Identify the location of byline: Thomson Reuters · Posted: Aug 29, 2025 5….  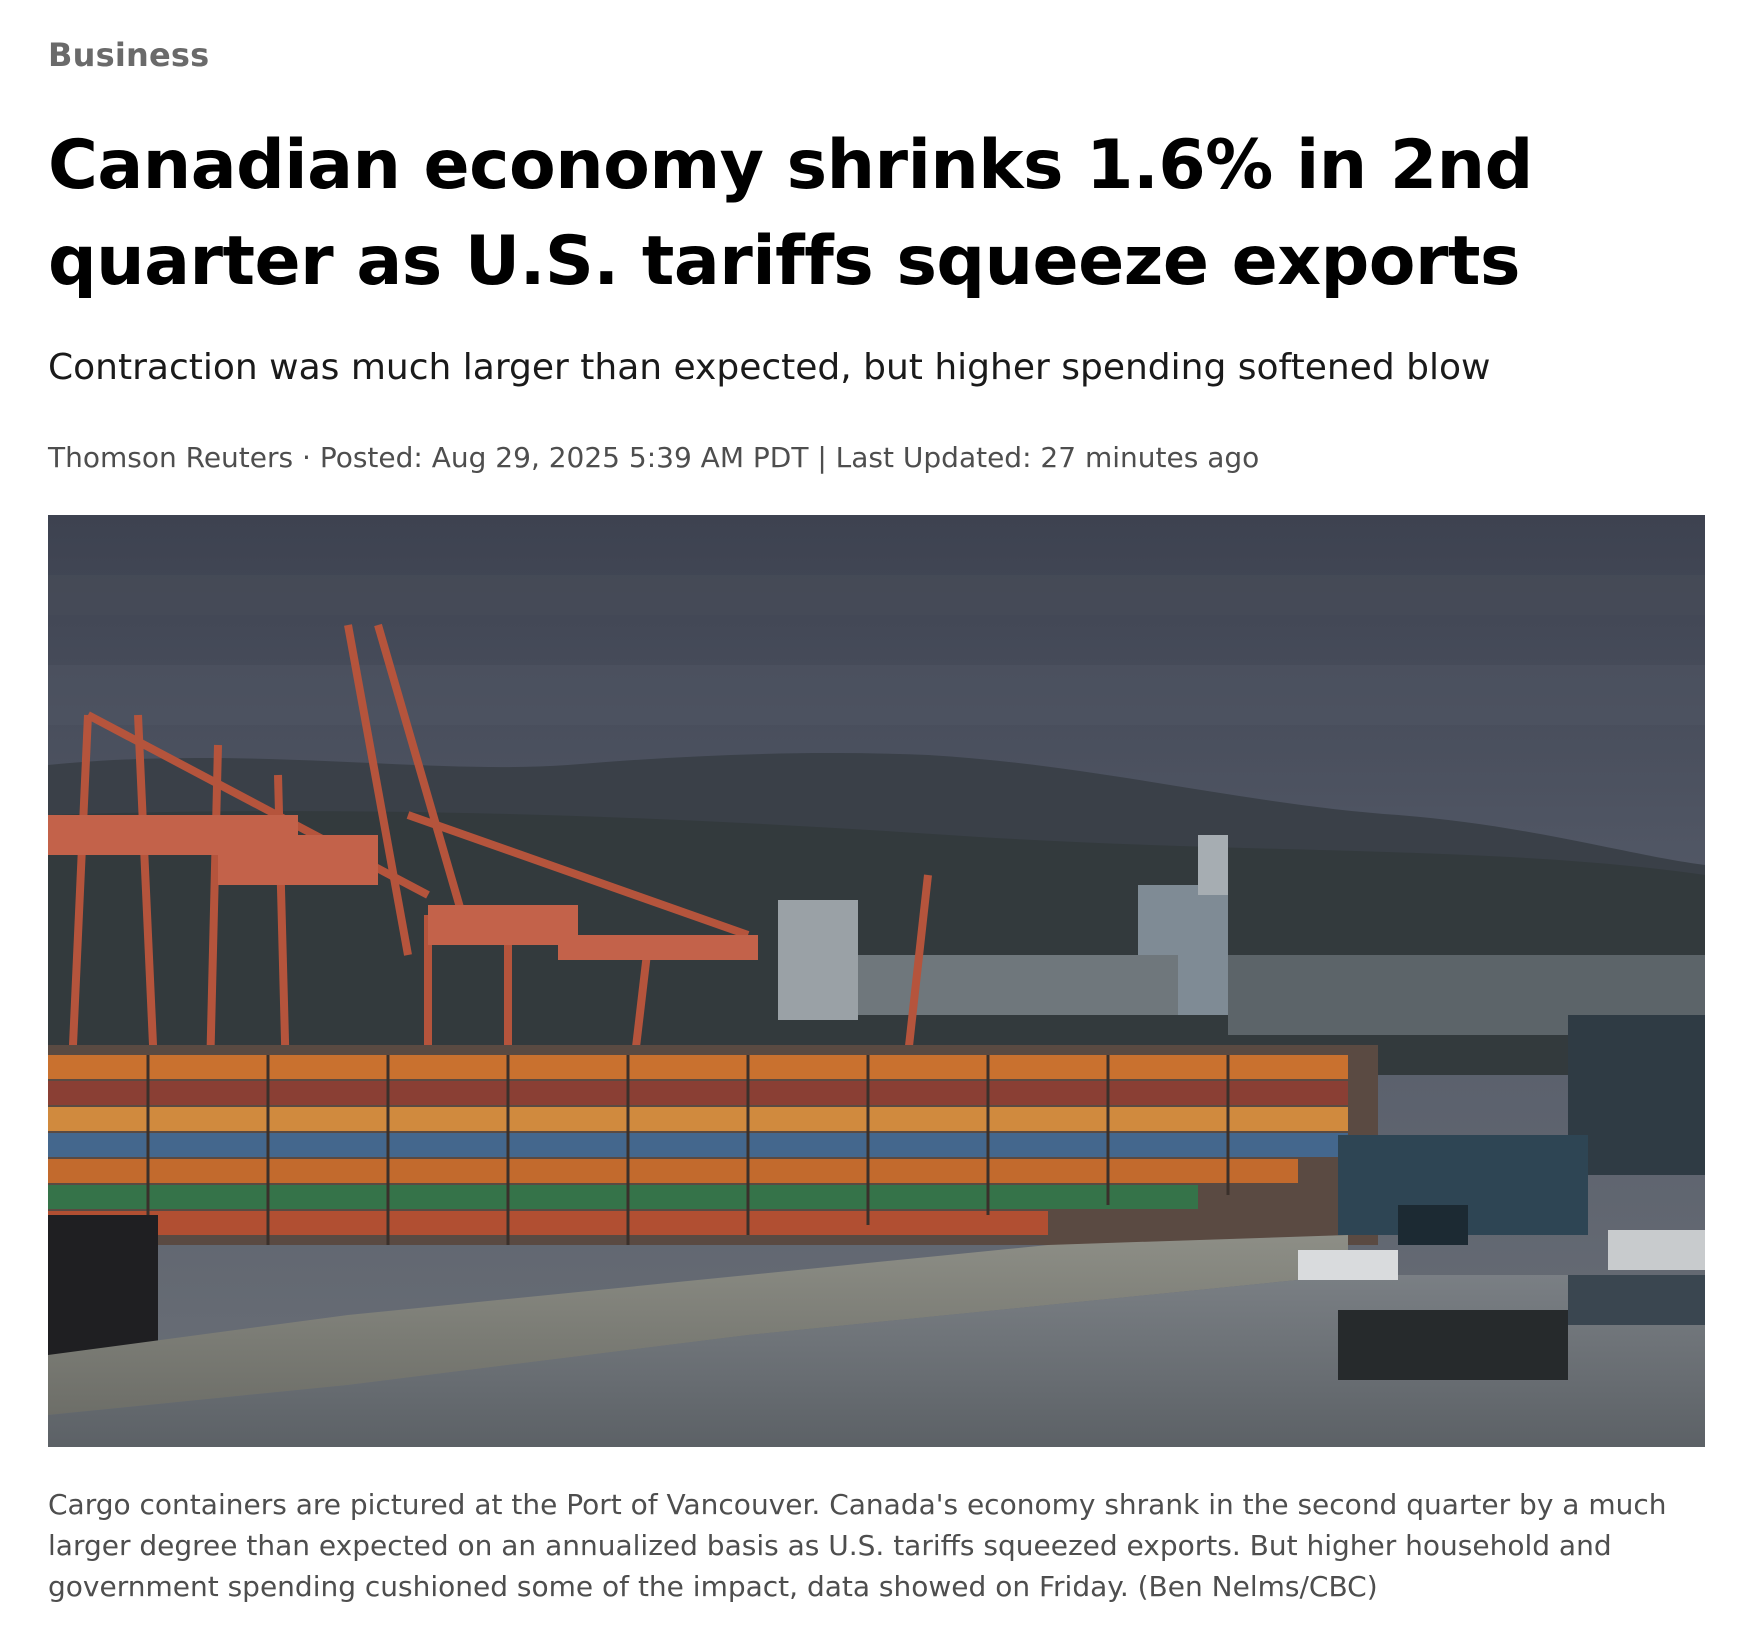
(878, 458).